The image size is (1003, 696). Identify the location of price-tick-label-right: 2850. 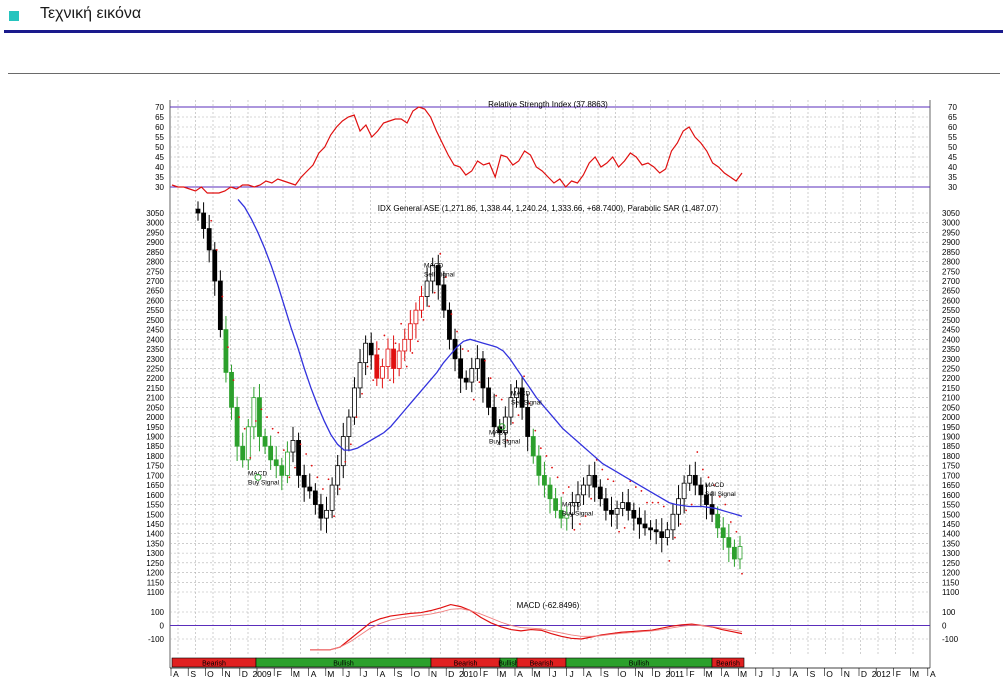
(951, 252).